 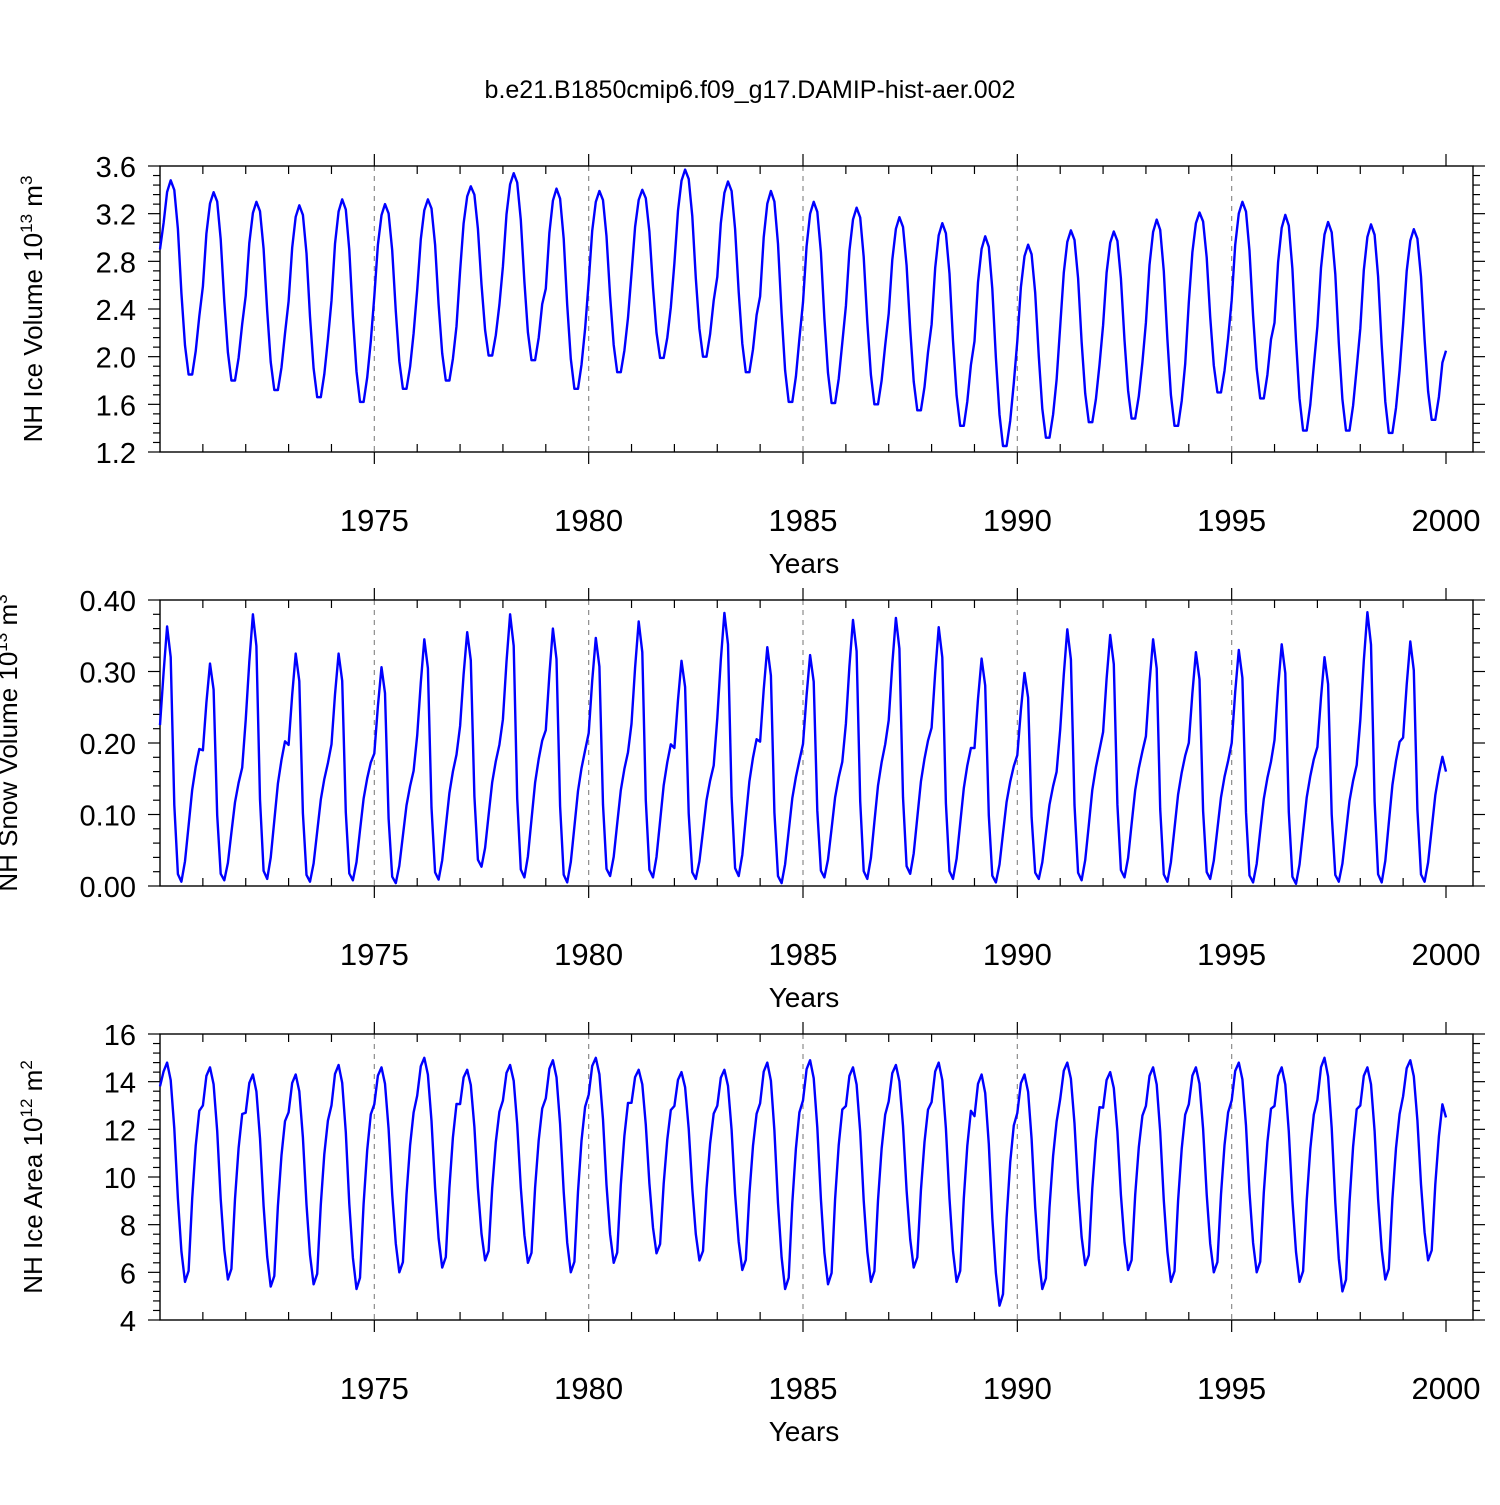 What do you see at coordinates (108, 674) in the screenshot?
I see `y-tick-label: 0.30` at bounding box center [108, 674].